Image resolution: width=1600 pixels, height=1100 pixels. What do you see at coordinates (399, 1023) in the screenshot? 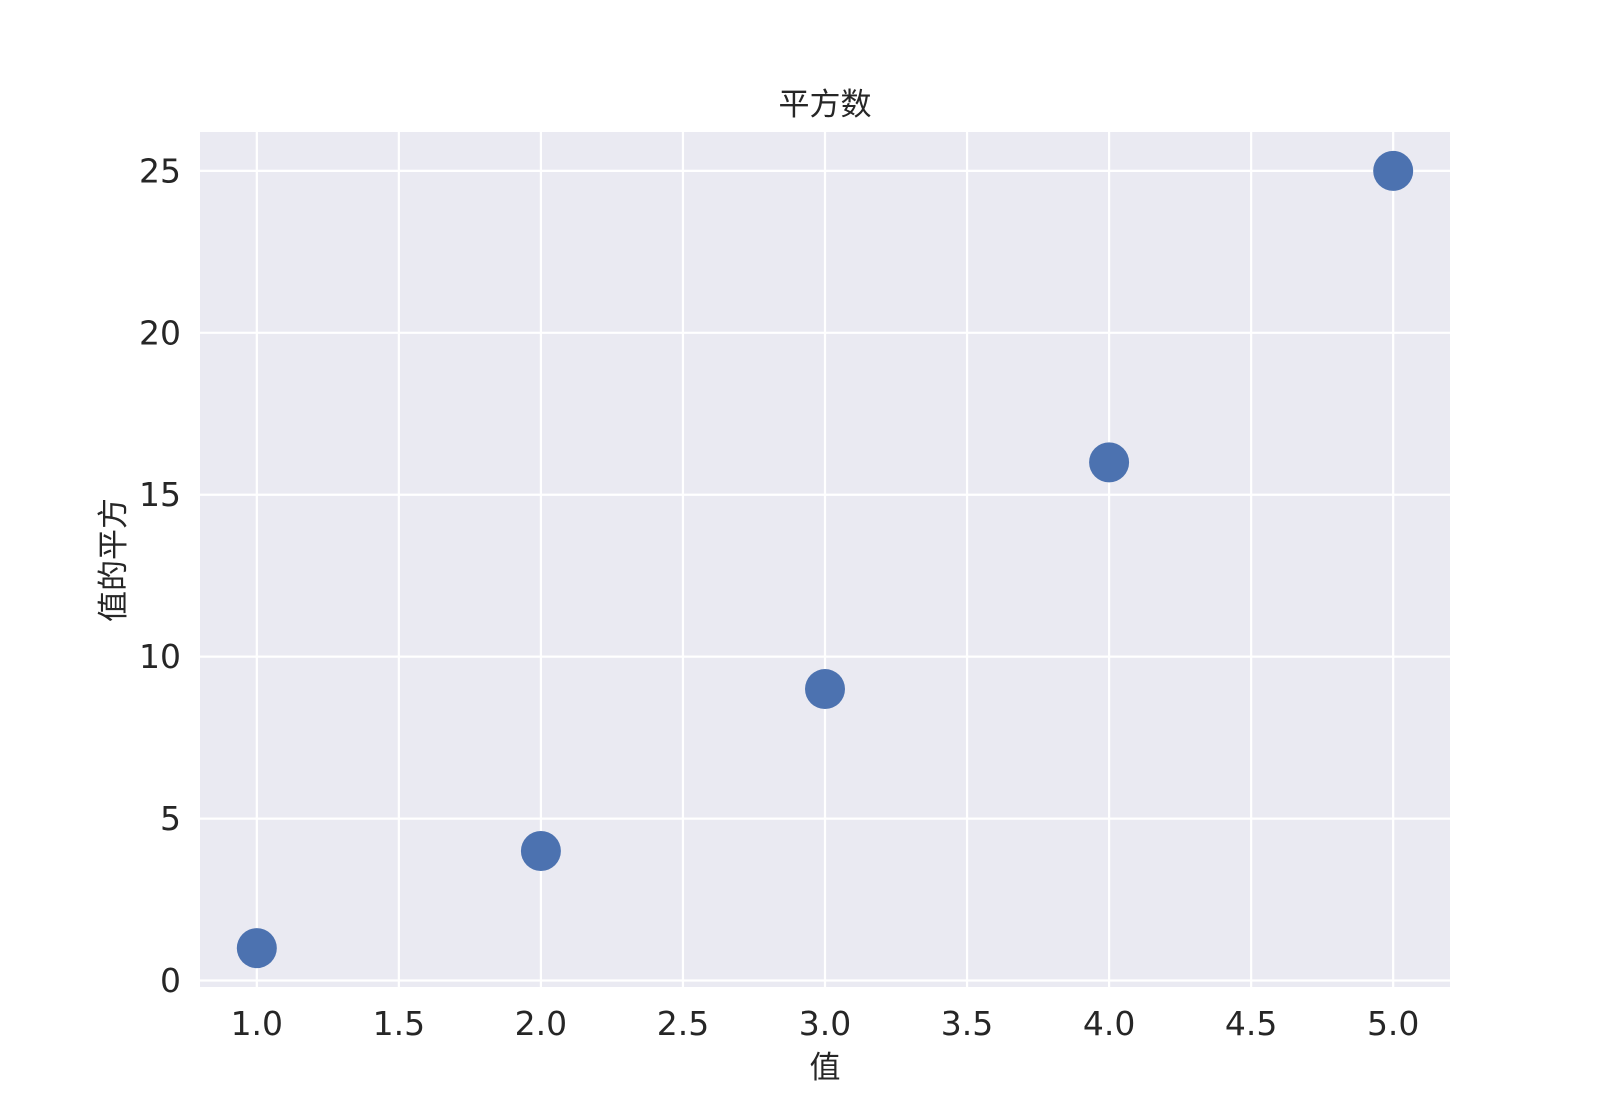
I see `x-tick-label: 1.5` at bounding box center [399, 1023].